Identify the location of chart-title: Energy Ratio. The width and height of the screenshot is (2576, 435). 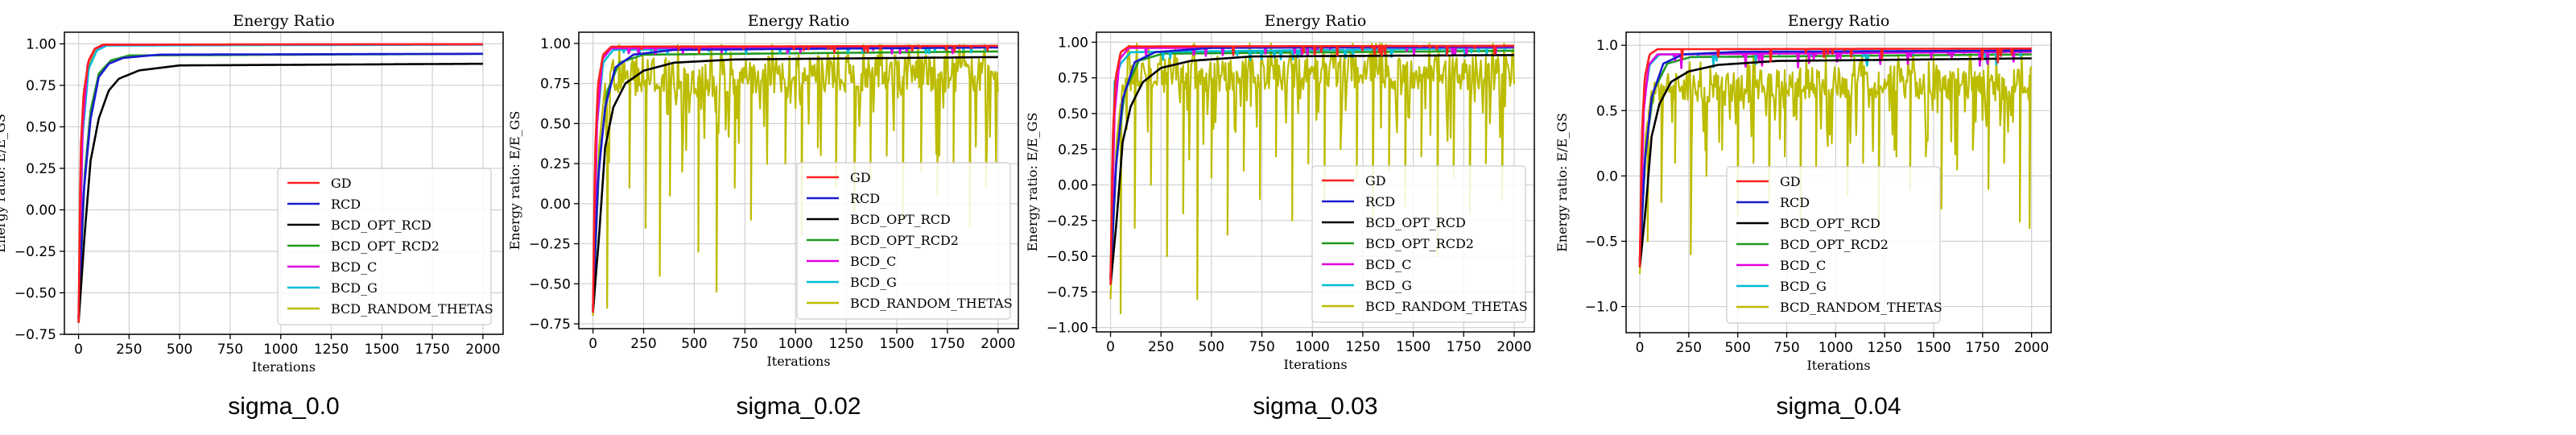
(1316, 21).